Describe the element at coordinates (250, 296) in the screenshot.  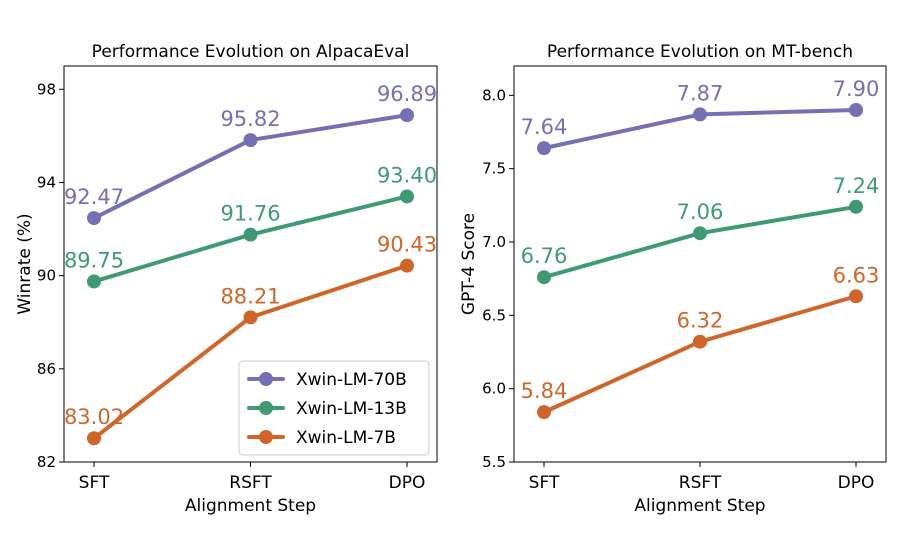
I see `data-label: 88.21` at that location.